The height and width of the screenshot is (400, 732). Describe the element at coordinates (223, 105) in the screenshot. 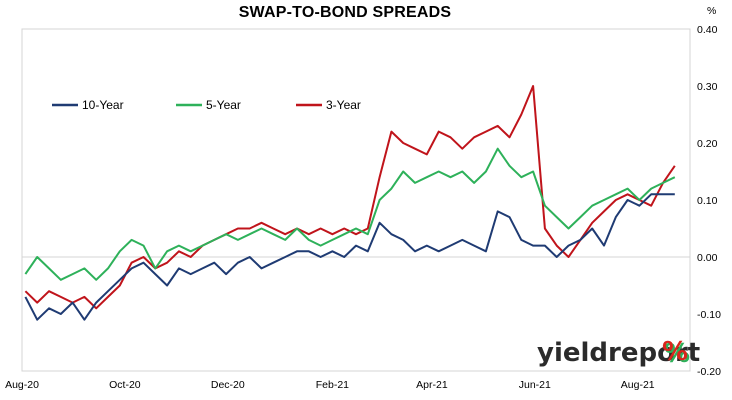

I see `legend-label-5-year: 5-Year` at that location.